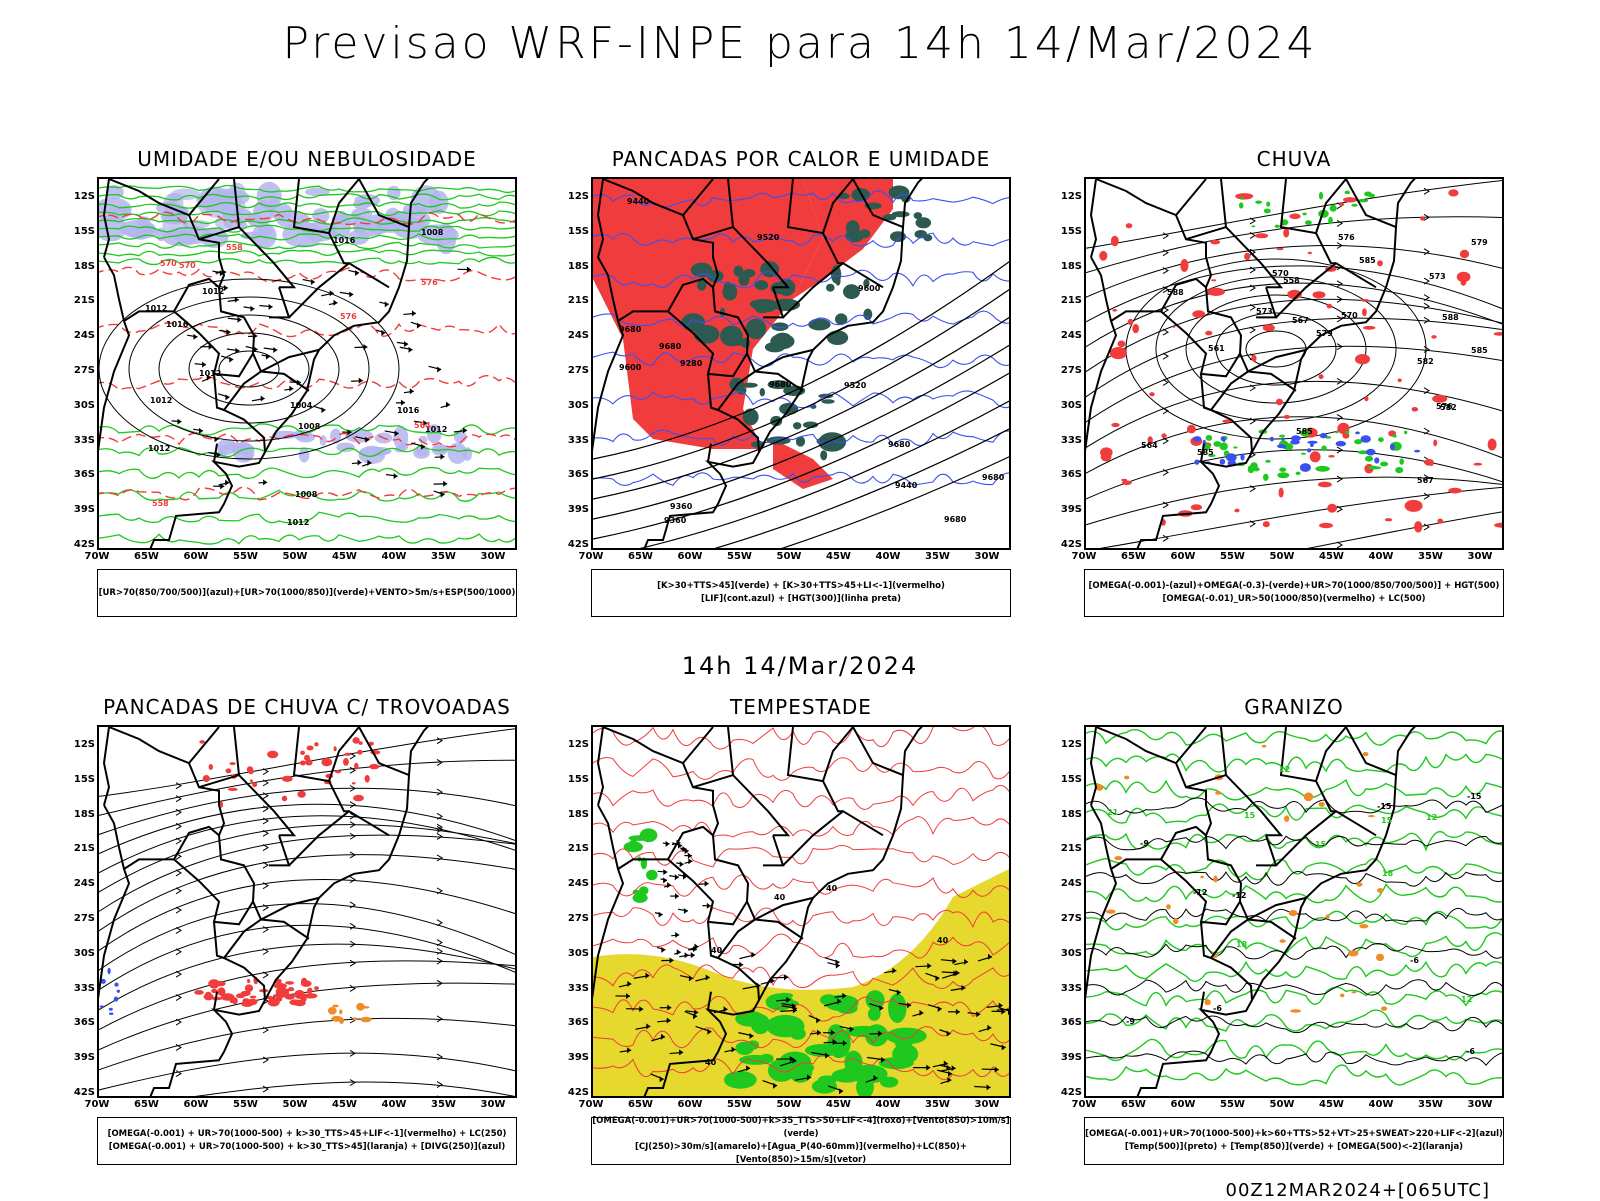  I want to click on panel-title-umidade: UMIDADE E/OU NEBULOSIDADE, so click(307, 159).